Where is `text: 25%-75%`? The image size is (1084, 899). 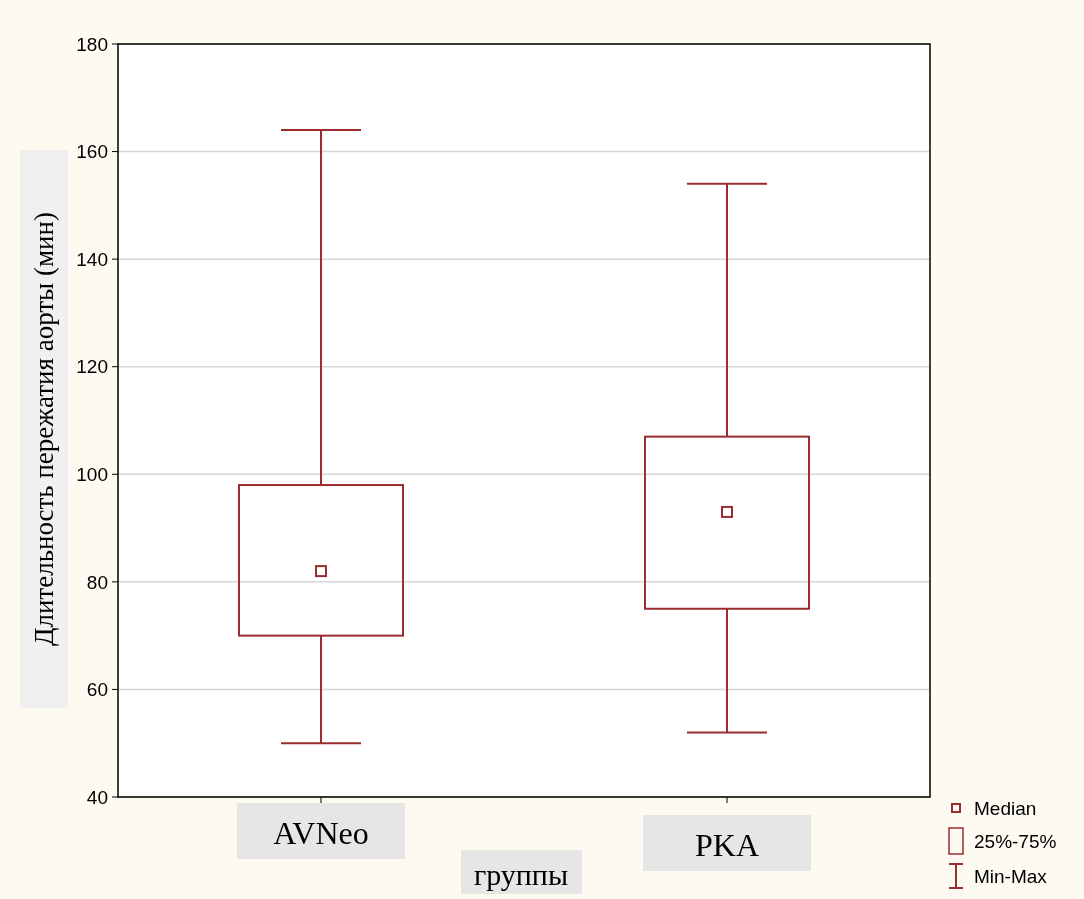 text: 25%-75% is located at coordinates (1015, 841).